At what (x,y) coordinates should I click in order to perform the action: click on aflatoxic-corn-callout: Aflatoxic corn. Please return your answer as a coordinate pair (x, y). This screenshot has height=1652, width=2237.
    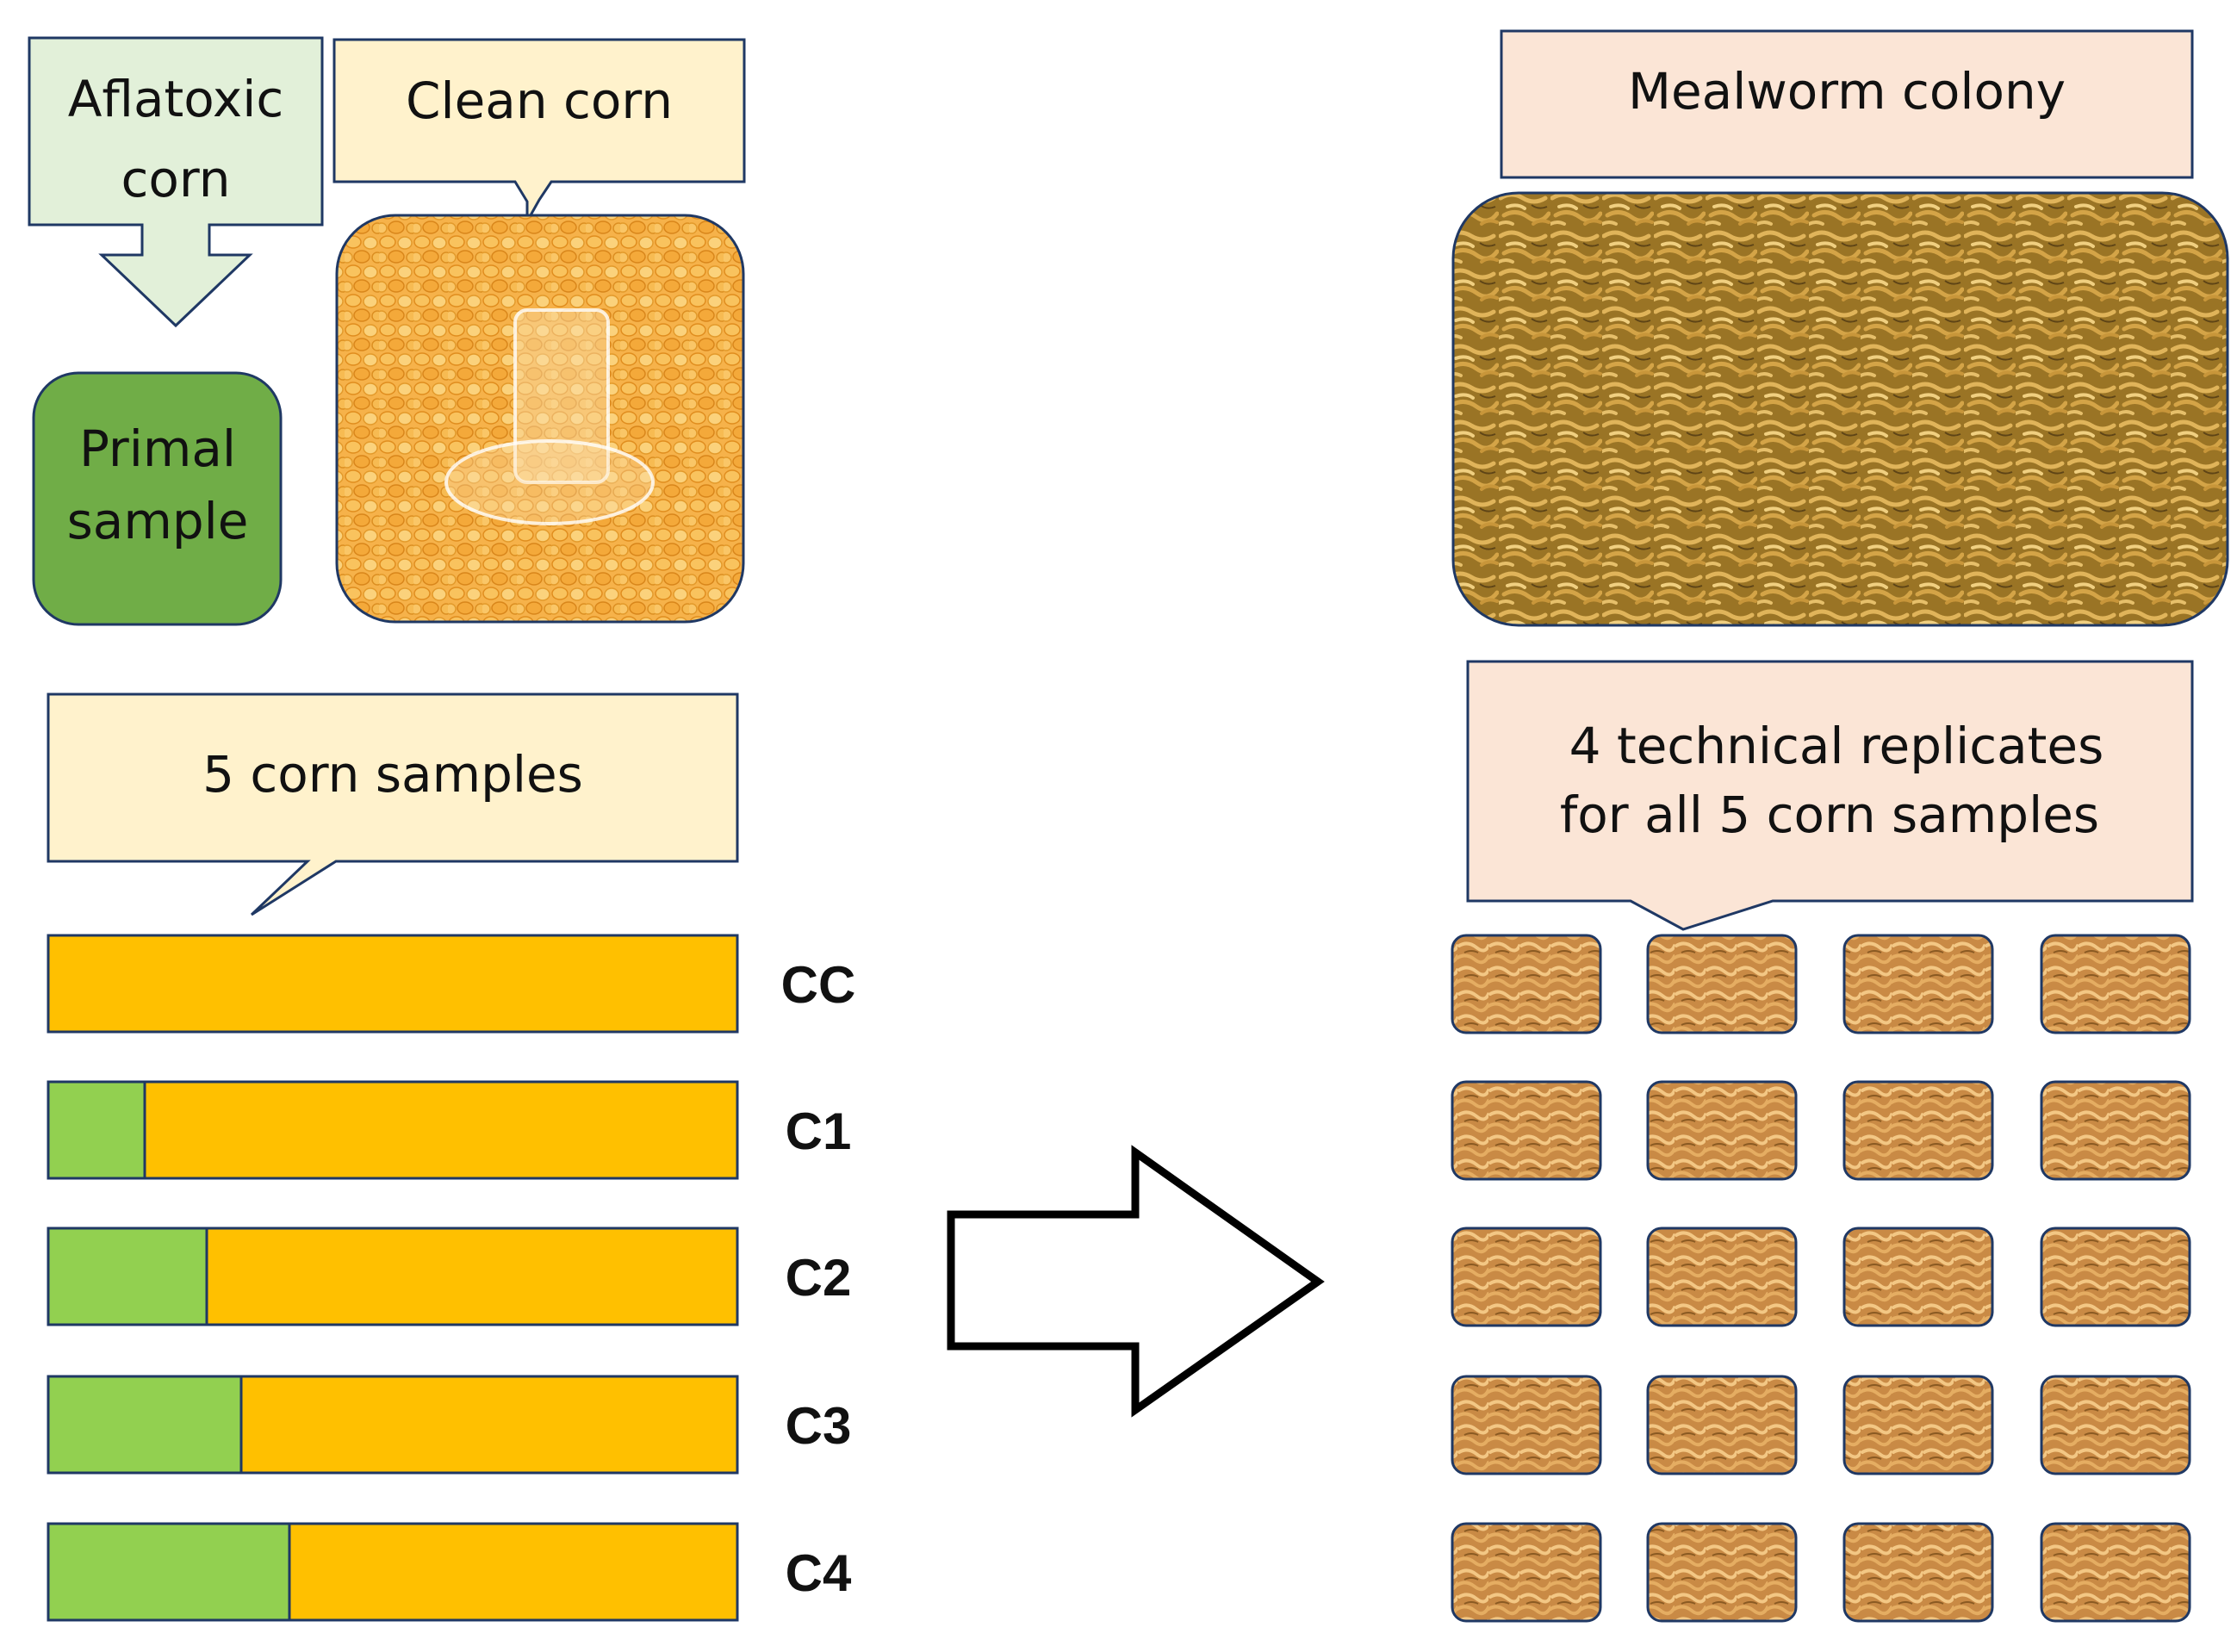
    Looking at the image, I should click on (176, 182).